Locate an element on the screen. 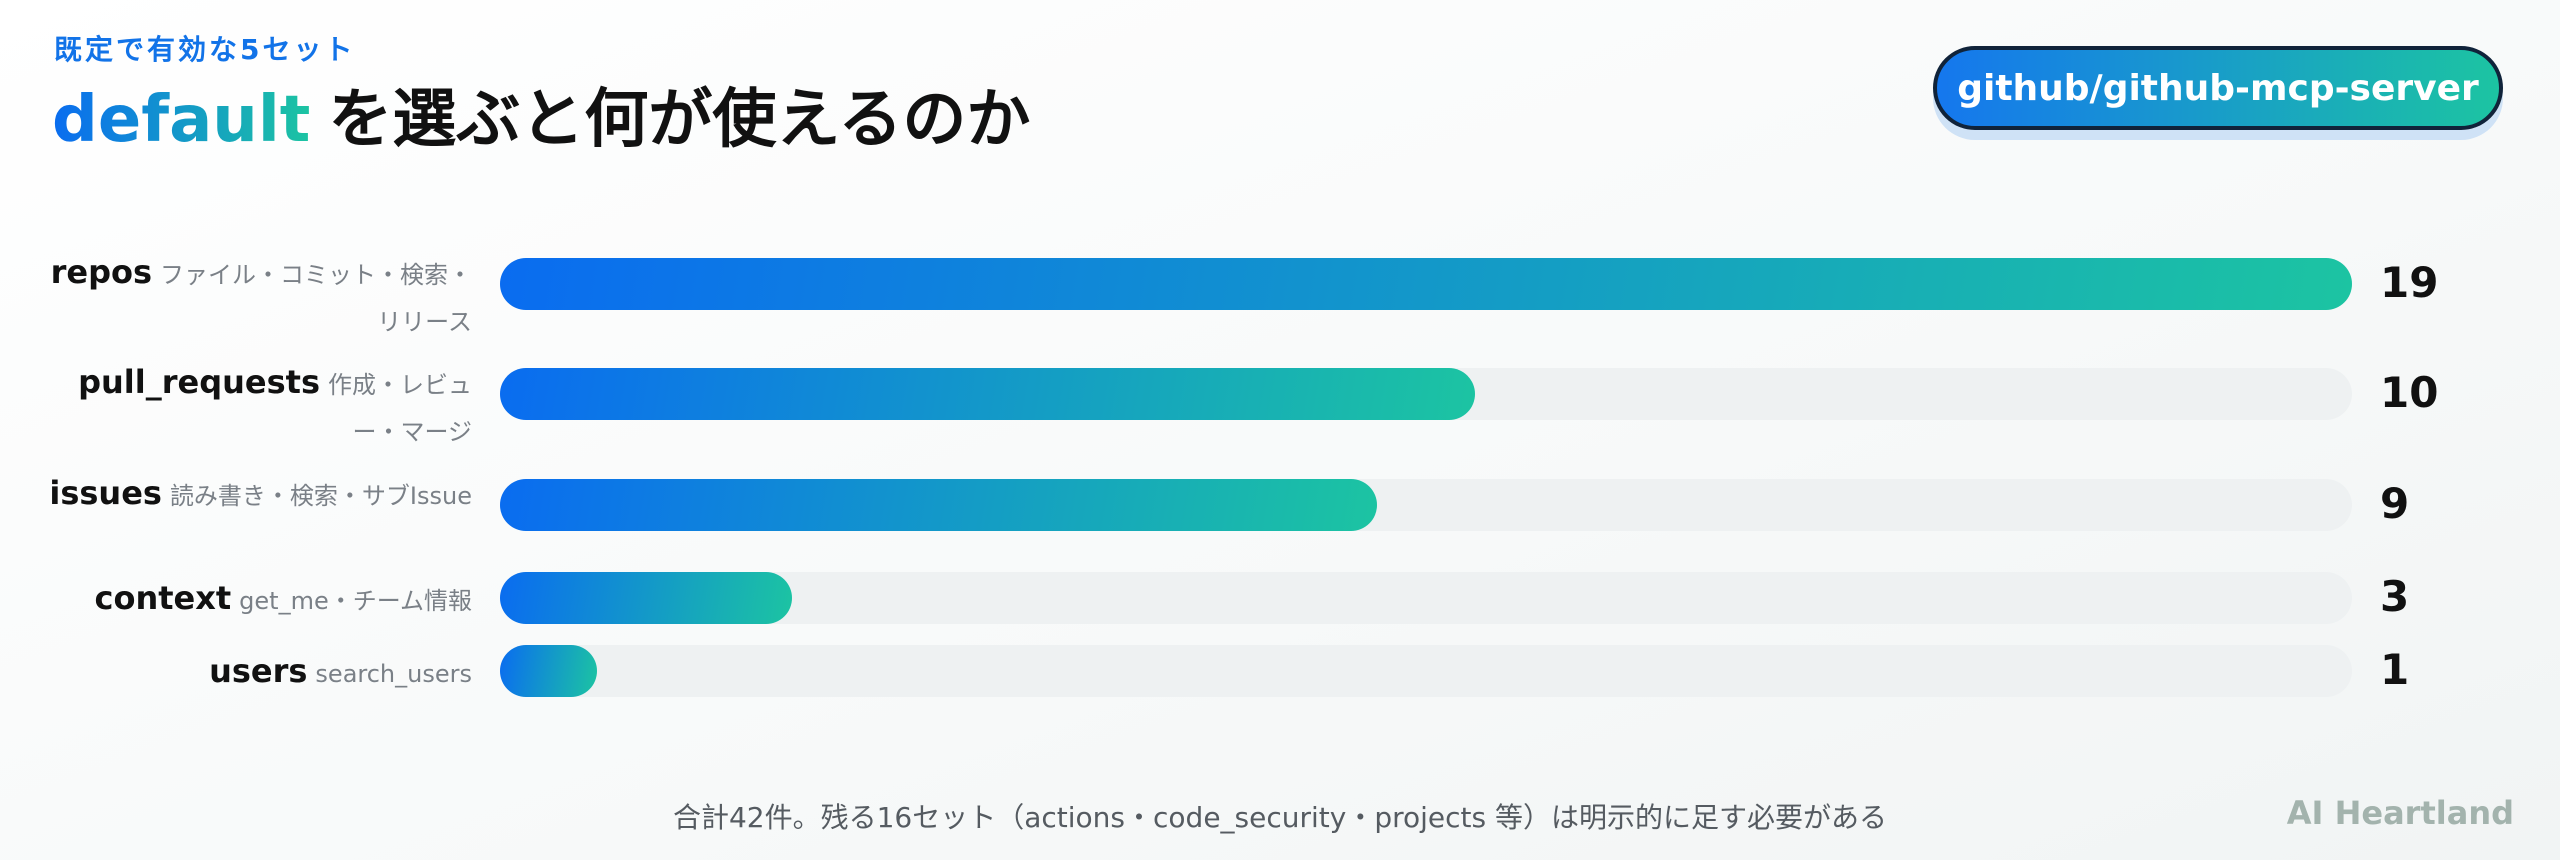  value-label: 19 is located at coordinates (2409, 282).